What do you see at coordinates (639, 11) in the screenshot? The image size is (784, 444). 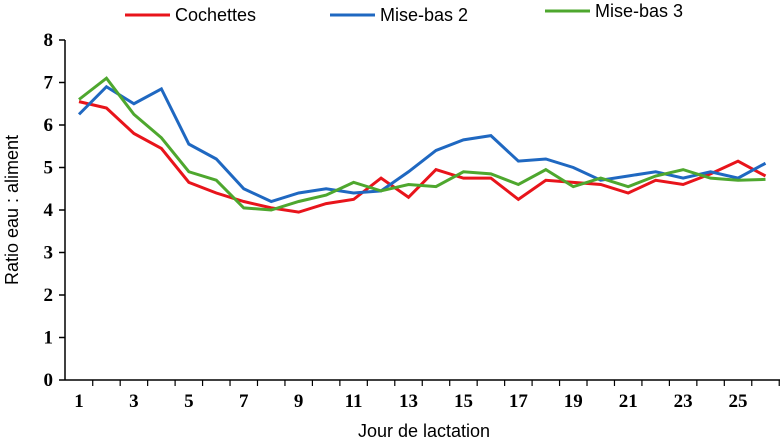 I see `legend-label: Mise-bas 3` at bounding box center [639, 11].